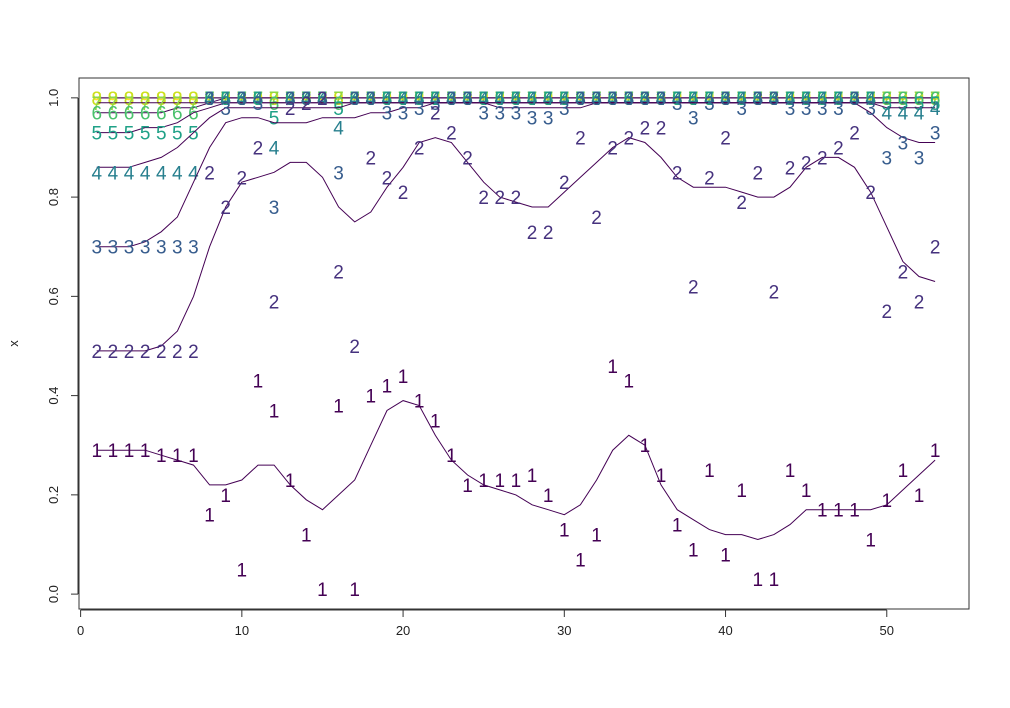 The image size is (1010, 708). Describe the element at coordinates (53, 495) in the screenshot. I see `y-tick-label: 0.2` at that location.